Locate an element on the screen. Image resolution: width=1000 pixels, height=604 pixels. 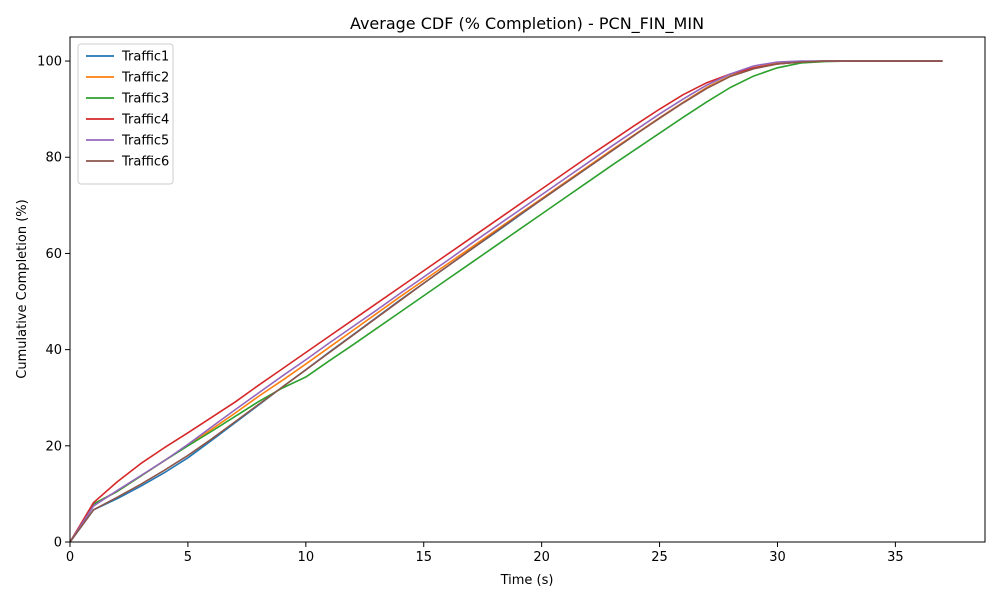
y-tick-label: 80 is located at coordinates (53, 158).